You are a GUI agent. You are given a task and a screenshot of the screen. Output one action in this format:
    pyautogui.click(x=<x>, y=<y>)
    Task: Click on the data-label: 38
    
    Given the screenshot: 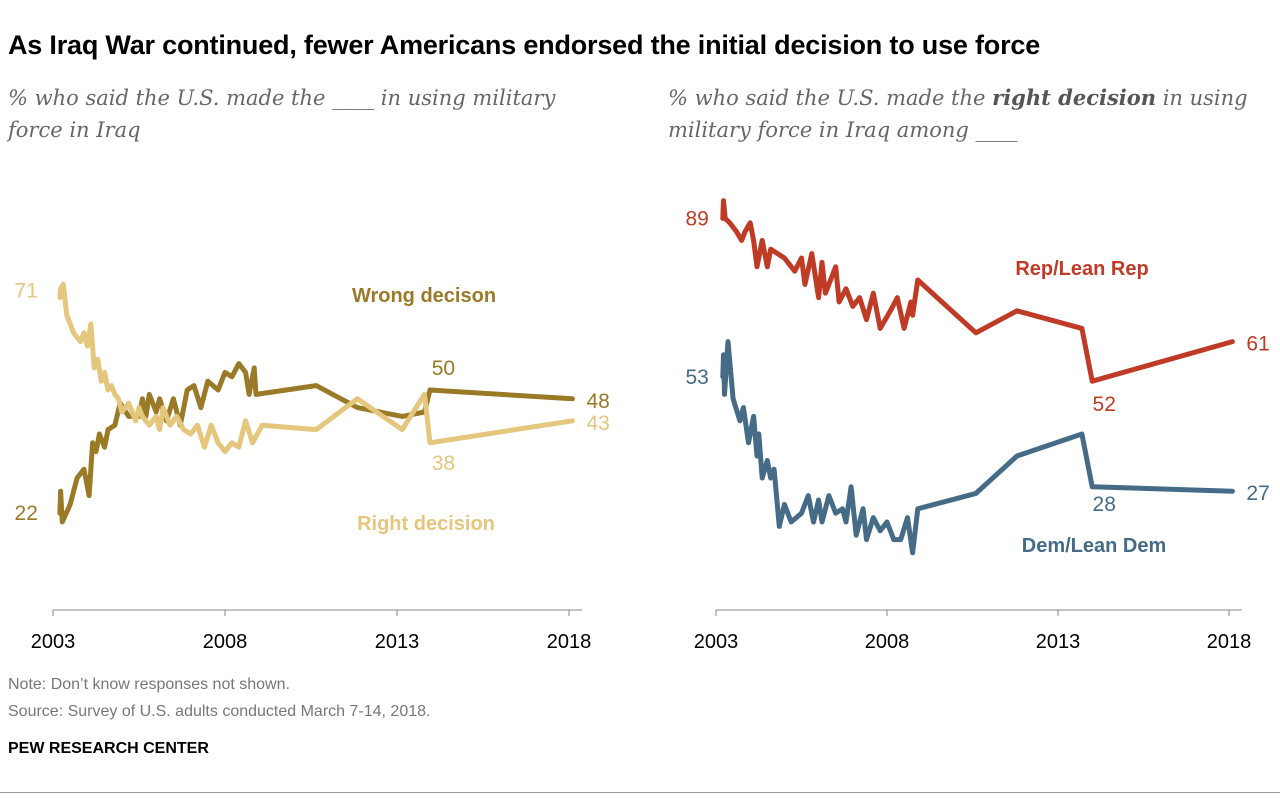 What is the action you would take?
    pyautogui.click(x=443, y=463)
    